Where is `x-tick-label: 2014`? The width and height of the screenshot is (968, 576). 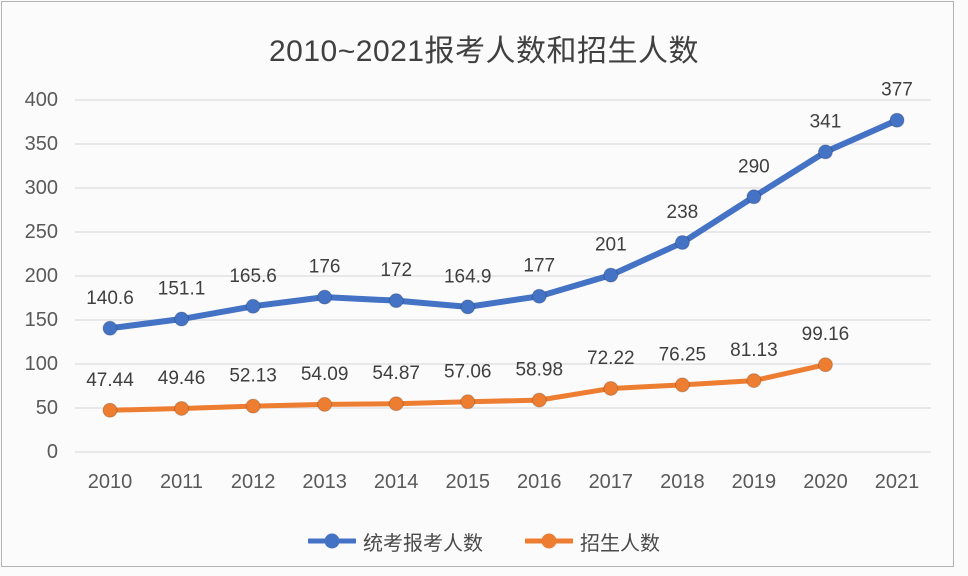
x-tick-label: 2014 is located at coordinates (396, 482).